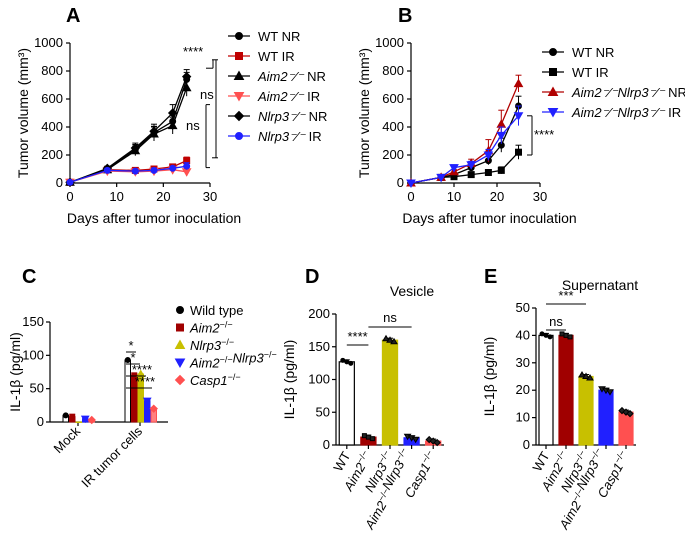  Describe the element at coordinates (33, 354) in the screenshot. I see `y-tick-label: 100` at that location.